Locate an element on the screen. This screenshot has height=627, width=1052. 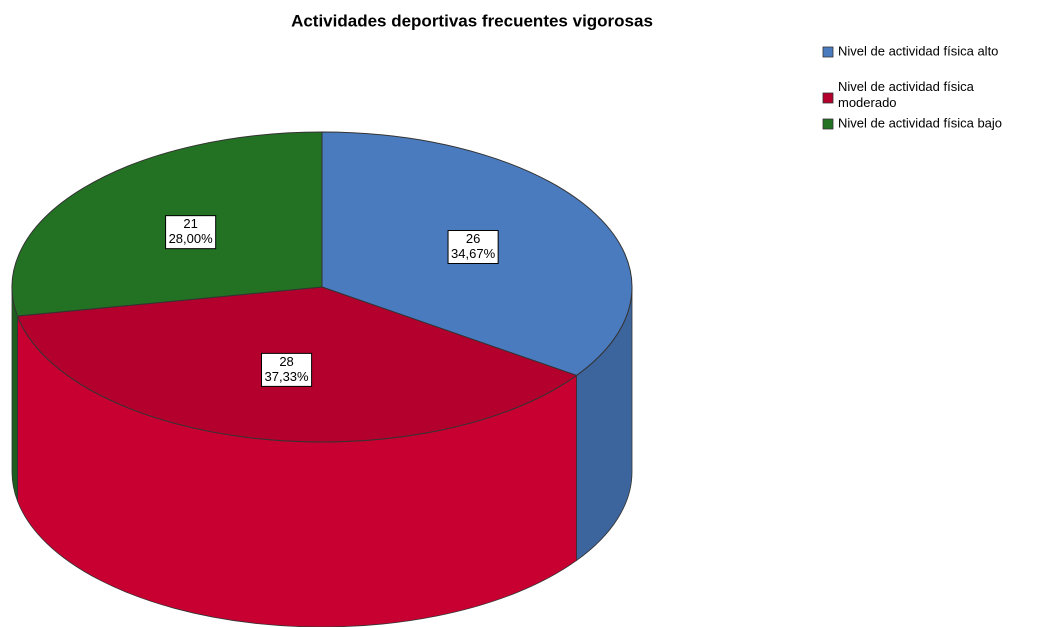
legend-line: Nivel de actividad física is located at coordinates (906, 86).